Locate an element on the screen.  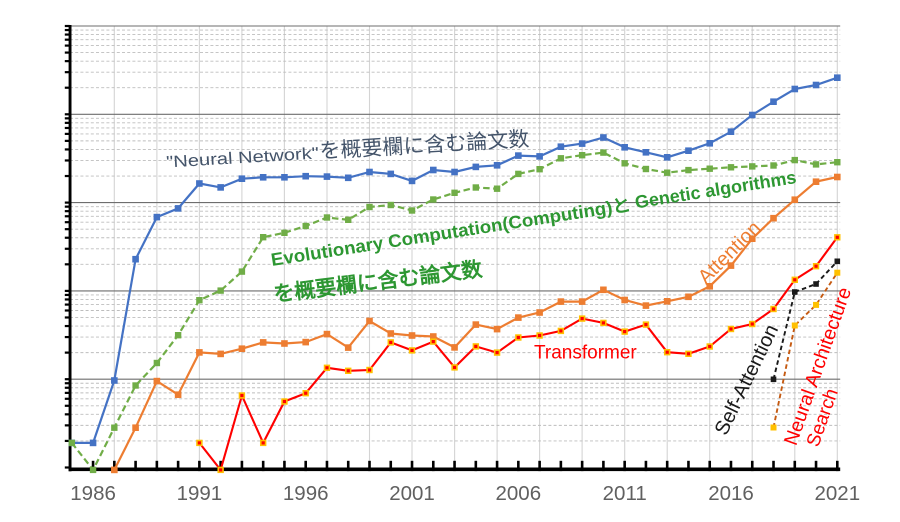
svg-text: 2011 is located at coordinates (625, 493).